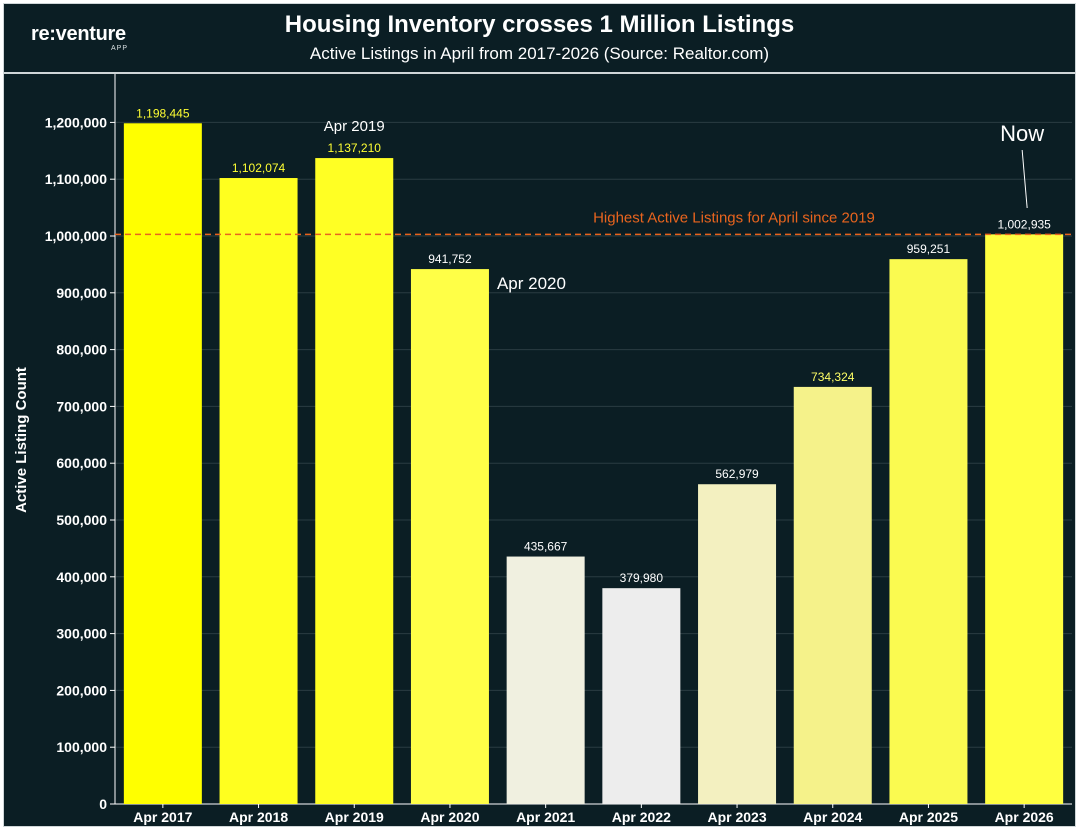  I want to click on x-tick-label: Apr 2020, so click(449, 817).